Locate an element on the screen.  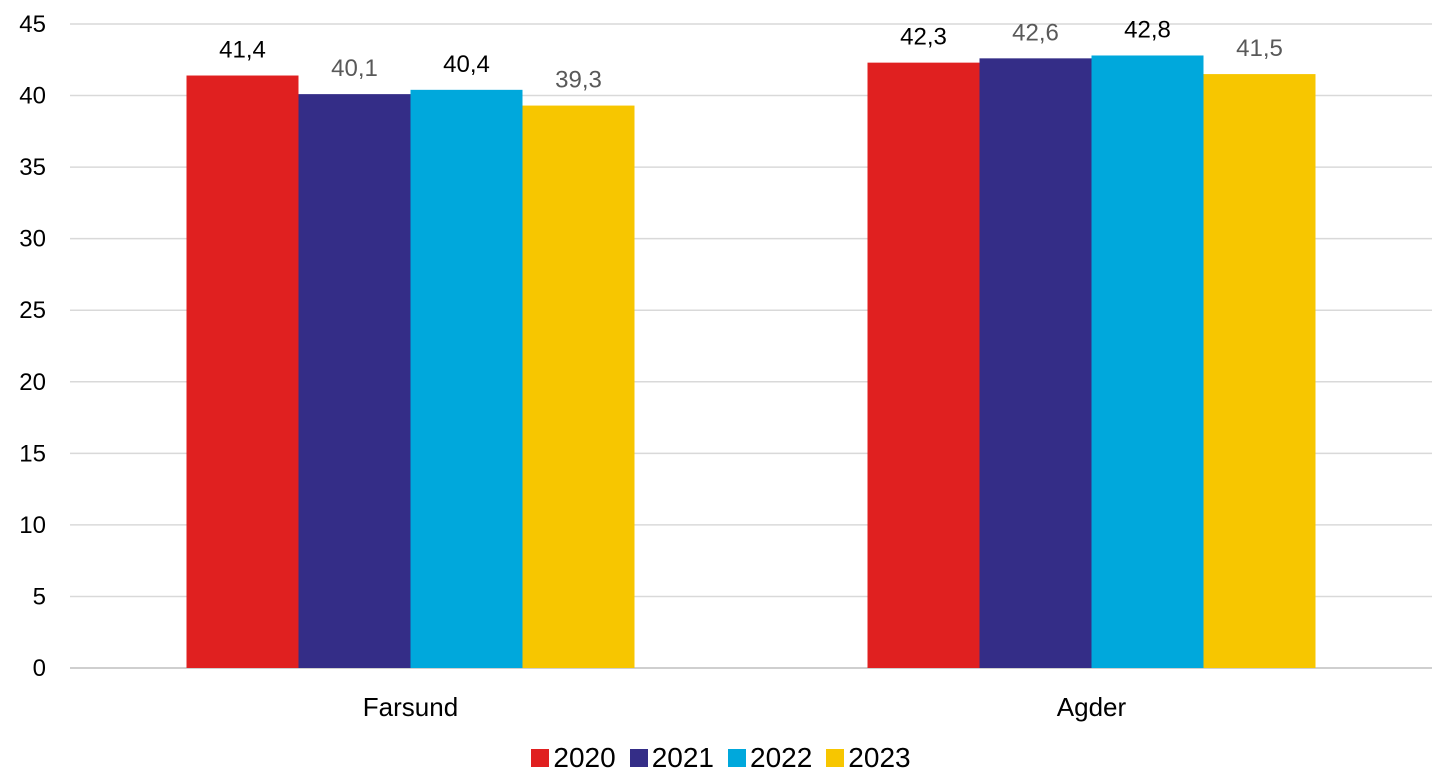
legend-label: 2023 is located at coordinates (879, 757).